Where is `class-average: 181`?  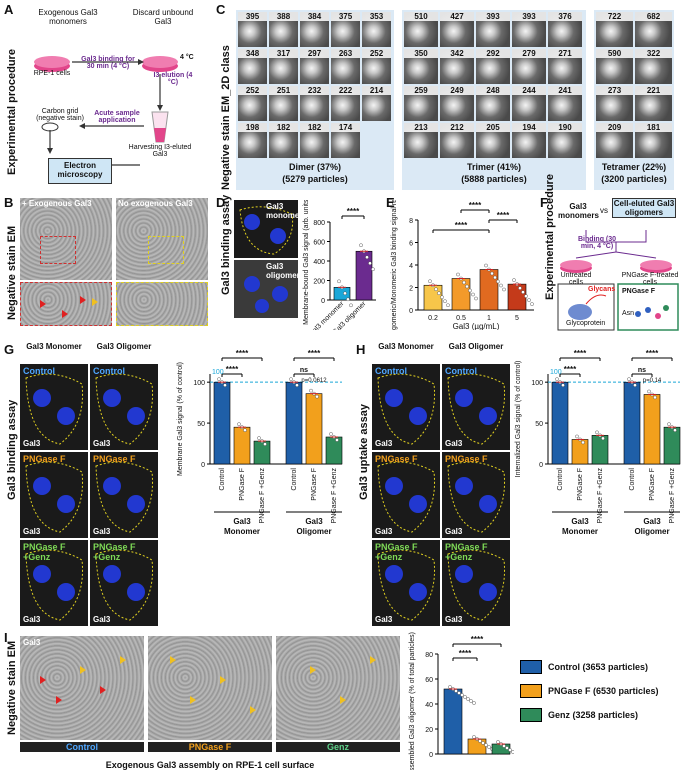
class-average: 181 is located at coordinates (653, 140).